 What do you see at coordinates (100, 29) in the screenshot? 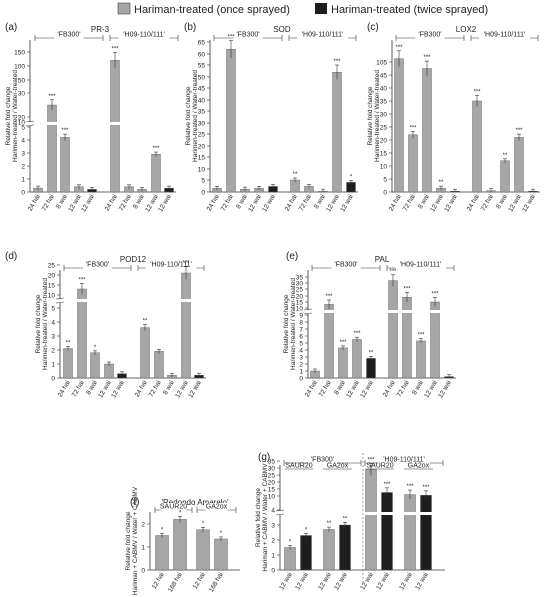
I see `panel-title: PR-3` at bounding box center [100, 29].